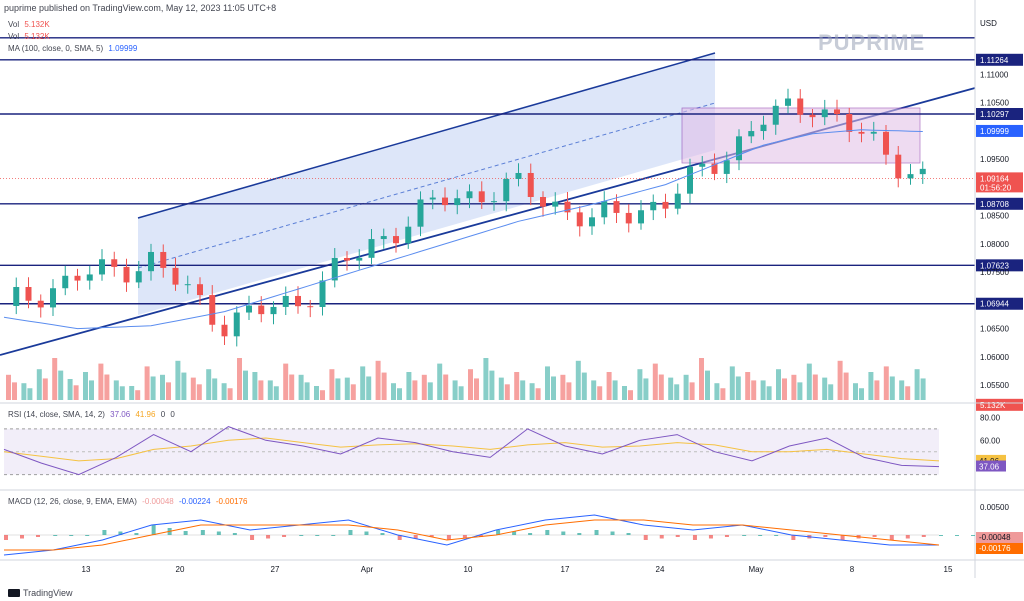 This screenshot has height=601, width=1024. What do you see at coordinates (999, 114) in the screenshot?
I see `level-2-tag` at bounding box center [999, 114].